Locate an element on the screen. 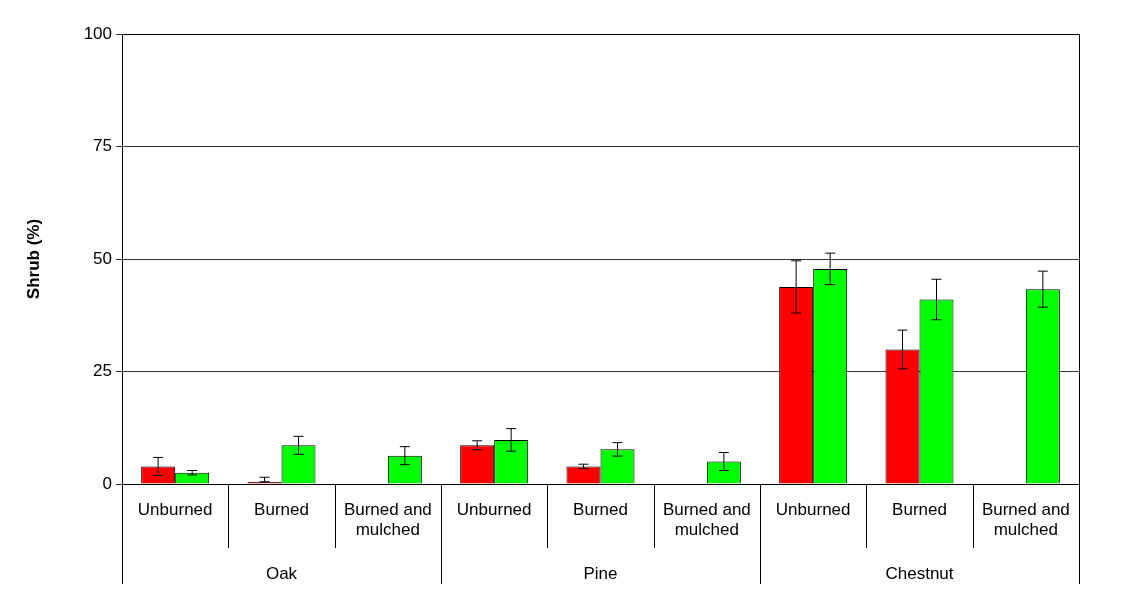  y-tick-label: 0 is located at coordinates (107, 483).